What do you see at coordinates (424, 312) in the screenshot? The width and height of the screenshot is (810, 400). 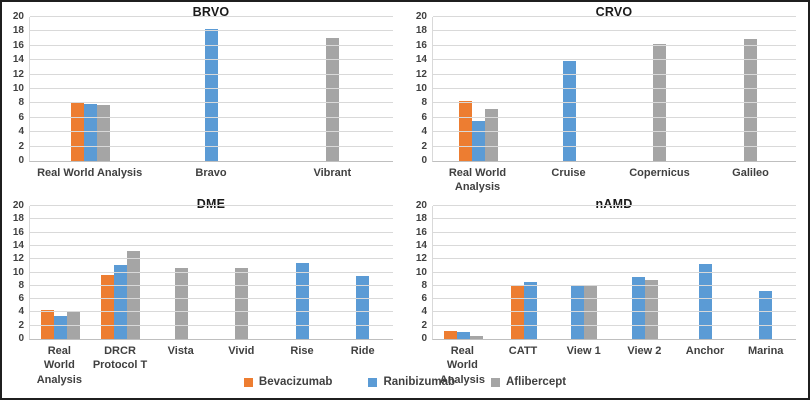 I see `y-tick-label: 4` at bounding box center [424, 312].